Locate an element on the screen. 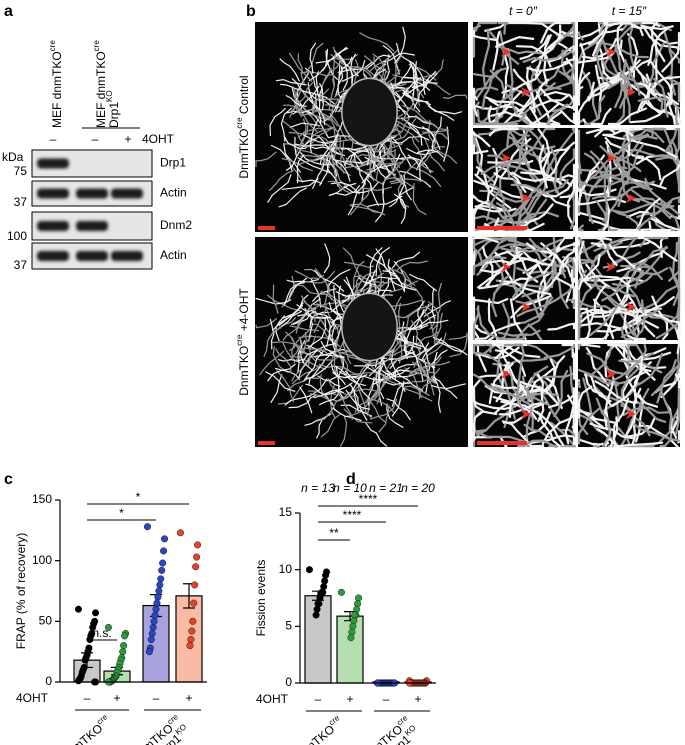 This screenshot has width=685, height=745. x-tick-label: + is located at coordinates (188, 698).